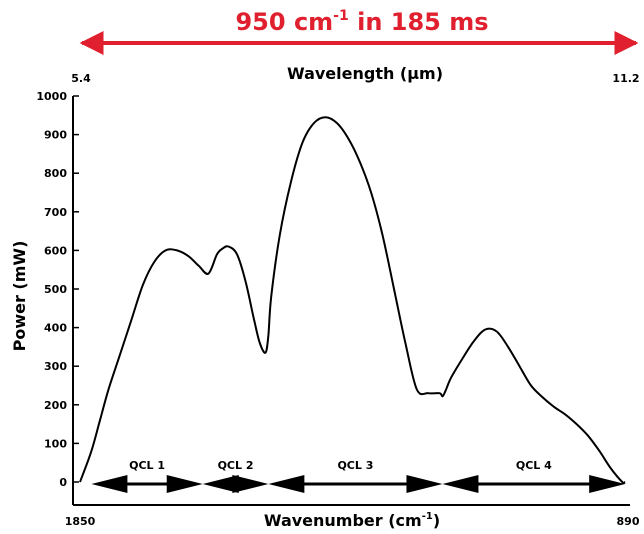 This screenshot has height=534, width=644. Describe the element at coordinates (55, 405) in the screenshot. I see `y-tick-label: 200` at that location.